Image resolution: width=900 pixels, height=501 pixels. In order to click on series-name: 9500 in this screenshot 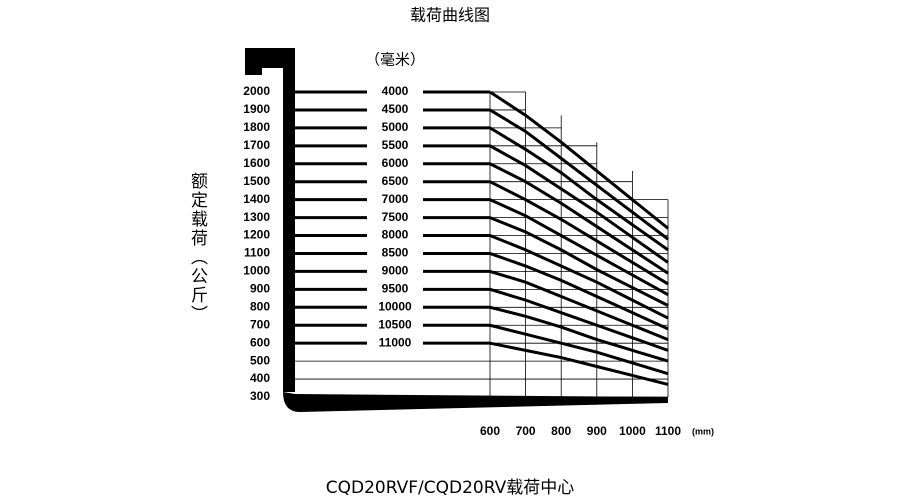, I will do `click(395, 289)`.